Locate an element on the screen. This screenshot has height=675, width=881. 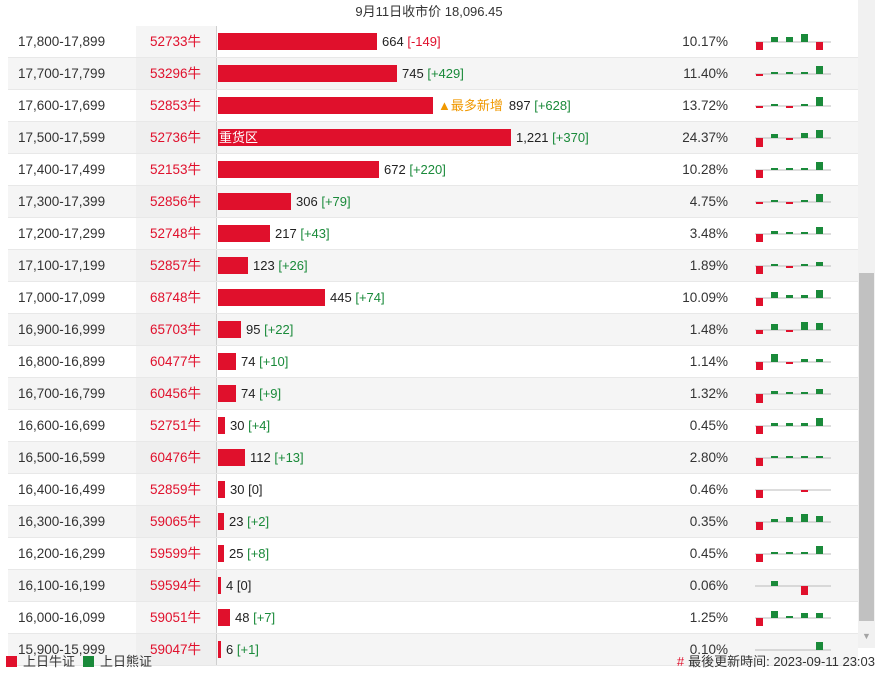
cbbc-code-link: 65703牛 is located at coordinates (176, 329).